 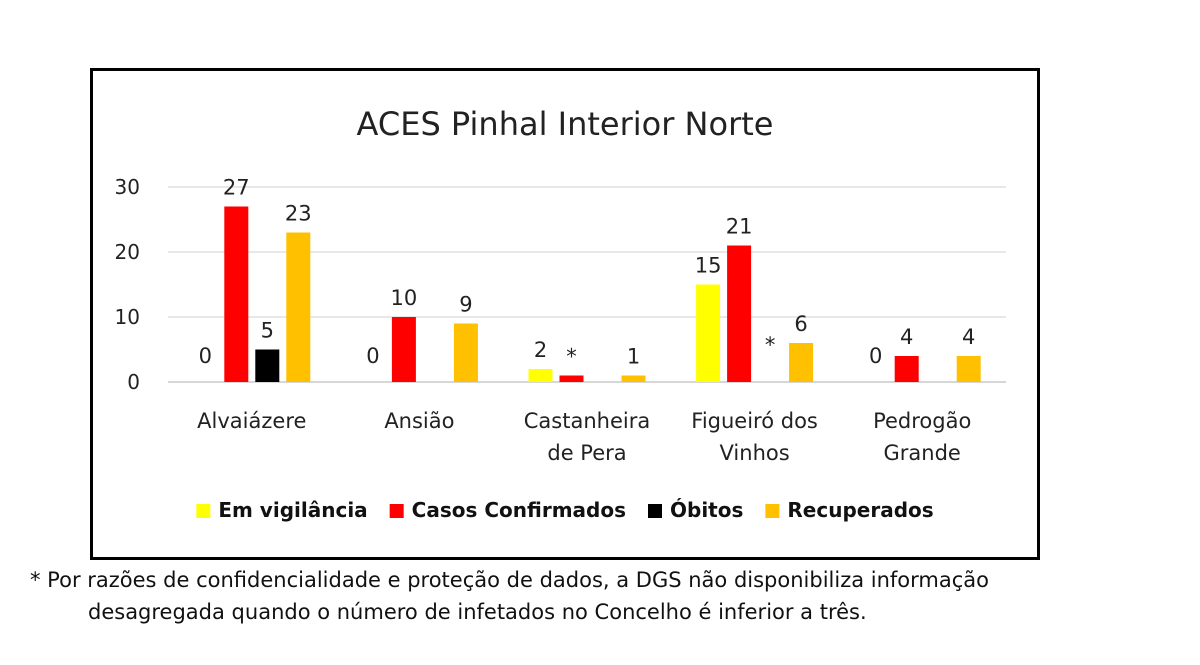 I want to click on data-label: 23, so click(x=298, y=214).